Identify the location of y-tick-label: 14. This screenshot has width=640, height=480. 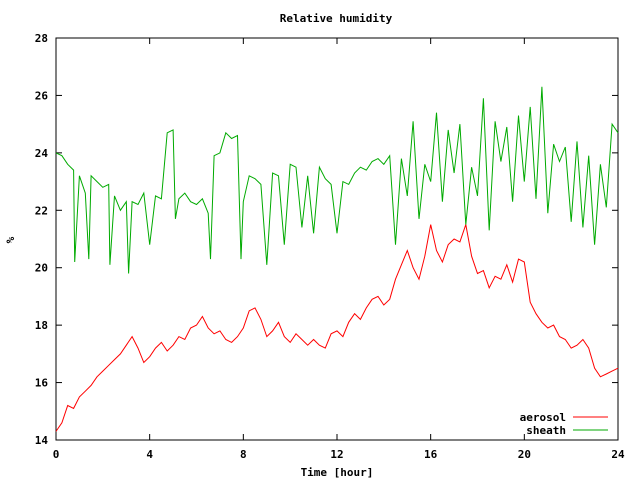
(42, 440).